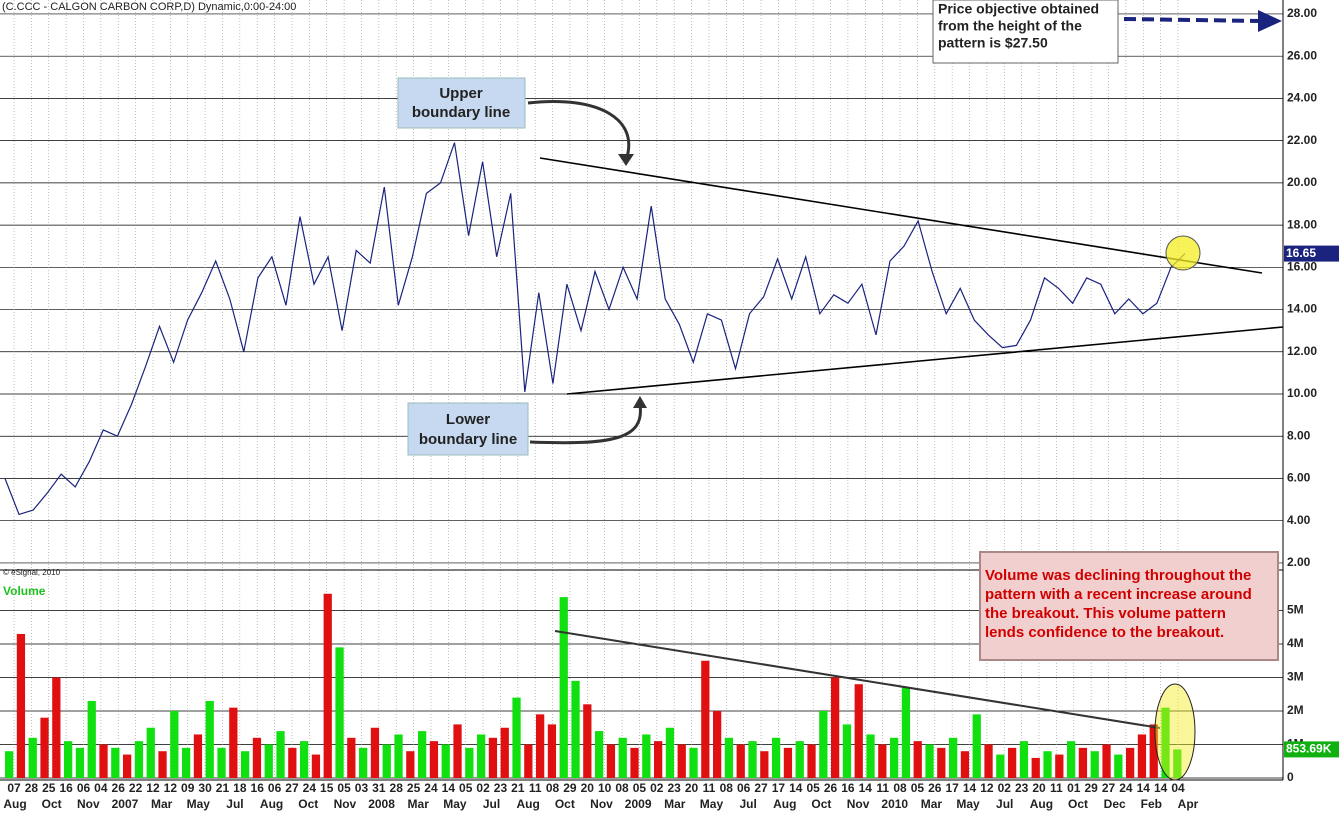  Describe the element at coordinates (125, 804) in the screenshot. I see `x-period-label: 2007` at that location.